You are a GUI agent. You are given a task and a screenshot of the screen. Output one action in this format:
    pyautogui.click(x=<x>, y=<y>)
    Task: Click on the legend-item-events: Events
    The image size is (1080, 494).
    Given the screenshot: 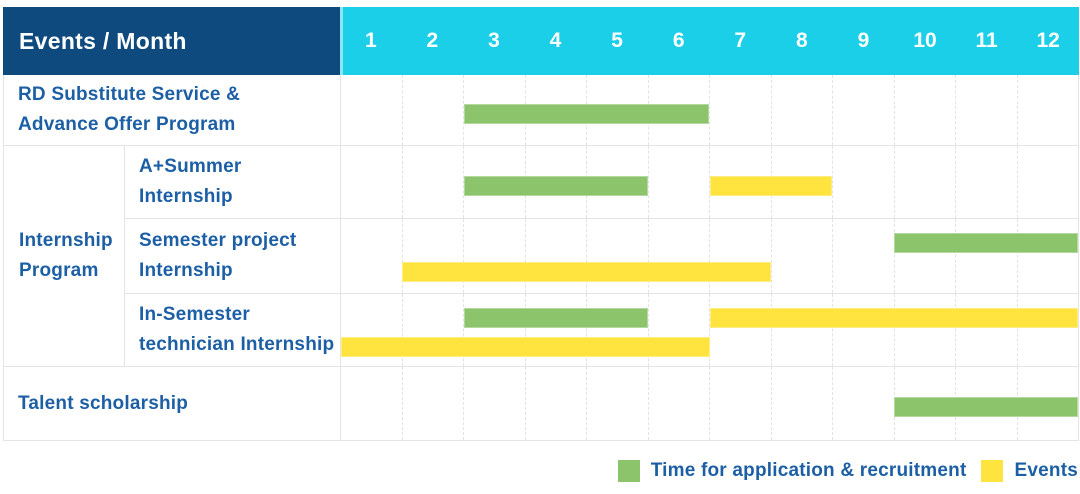 What is the action you would take?
    pyautogui.click(x=1029, y=471)
    